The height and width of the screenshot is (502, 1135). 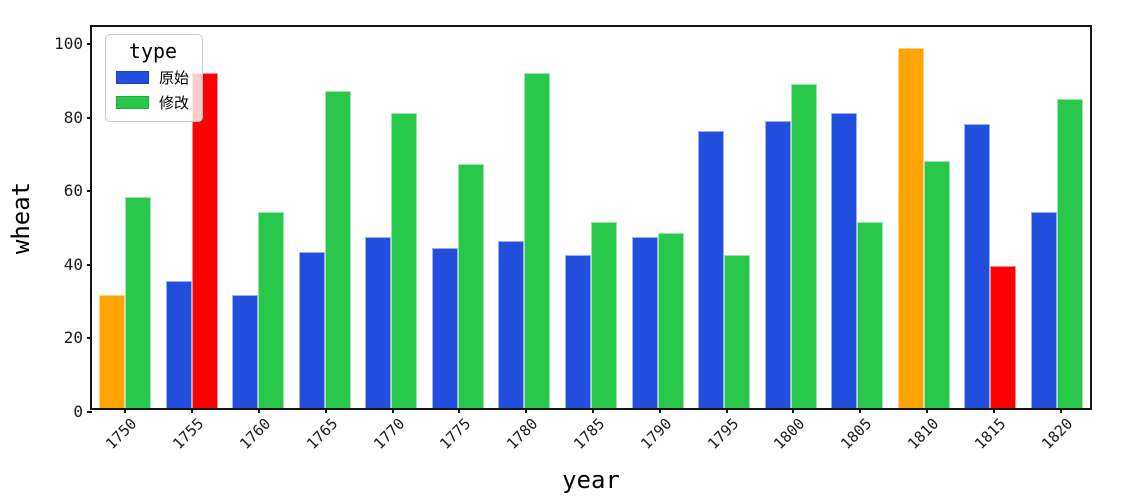 I want to click on bar-修改-1810, so click(x=936, y=284).